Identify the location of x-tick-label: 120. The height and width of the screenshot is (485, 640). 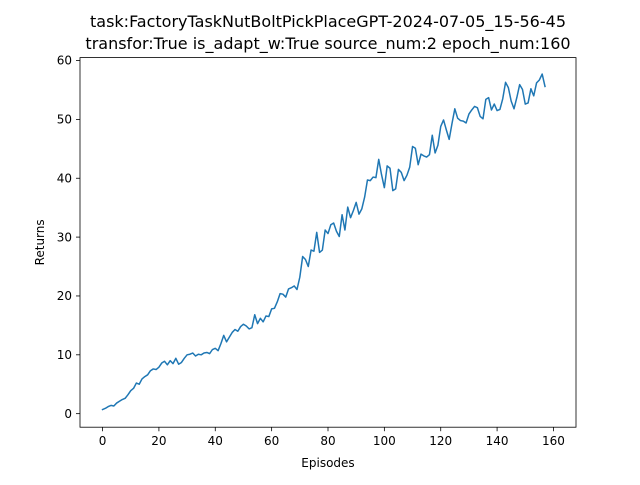
(440, 441).